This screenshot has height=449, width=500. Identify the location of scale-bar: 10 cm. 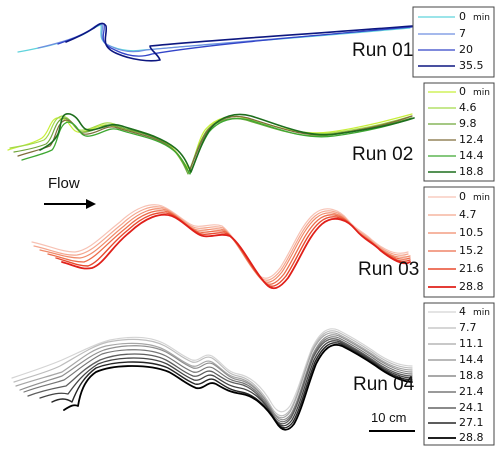
(392, 421).